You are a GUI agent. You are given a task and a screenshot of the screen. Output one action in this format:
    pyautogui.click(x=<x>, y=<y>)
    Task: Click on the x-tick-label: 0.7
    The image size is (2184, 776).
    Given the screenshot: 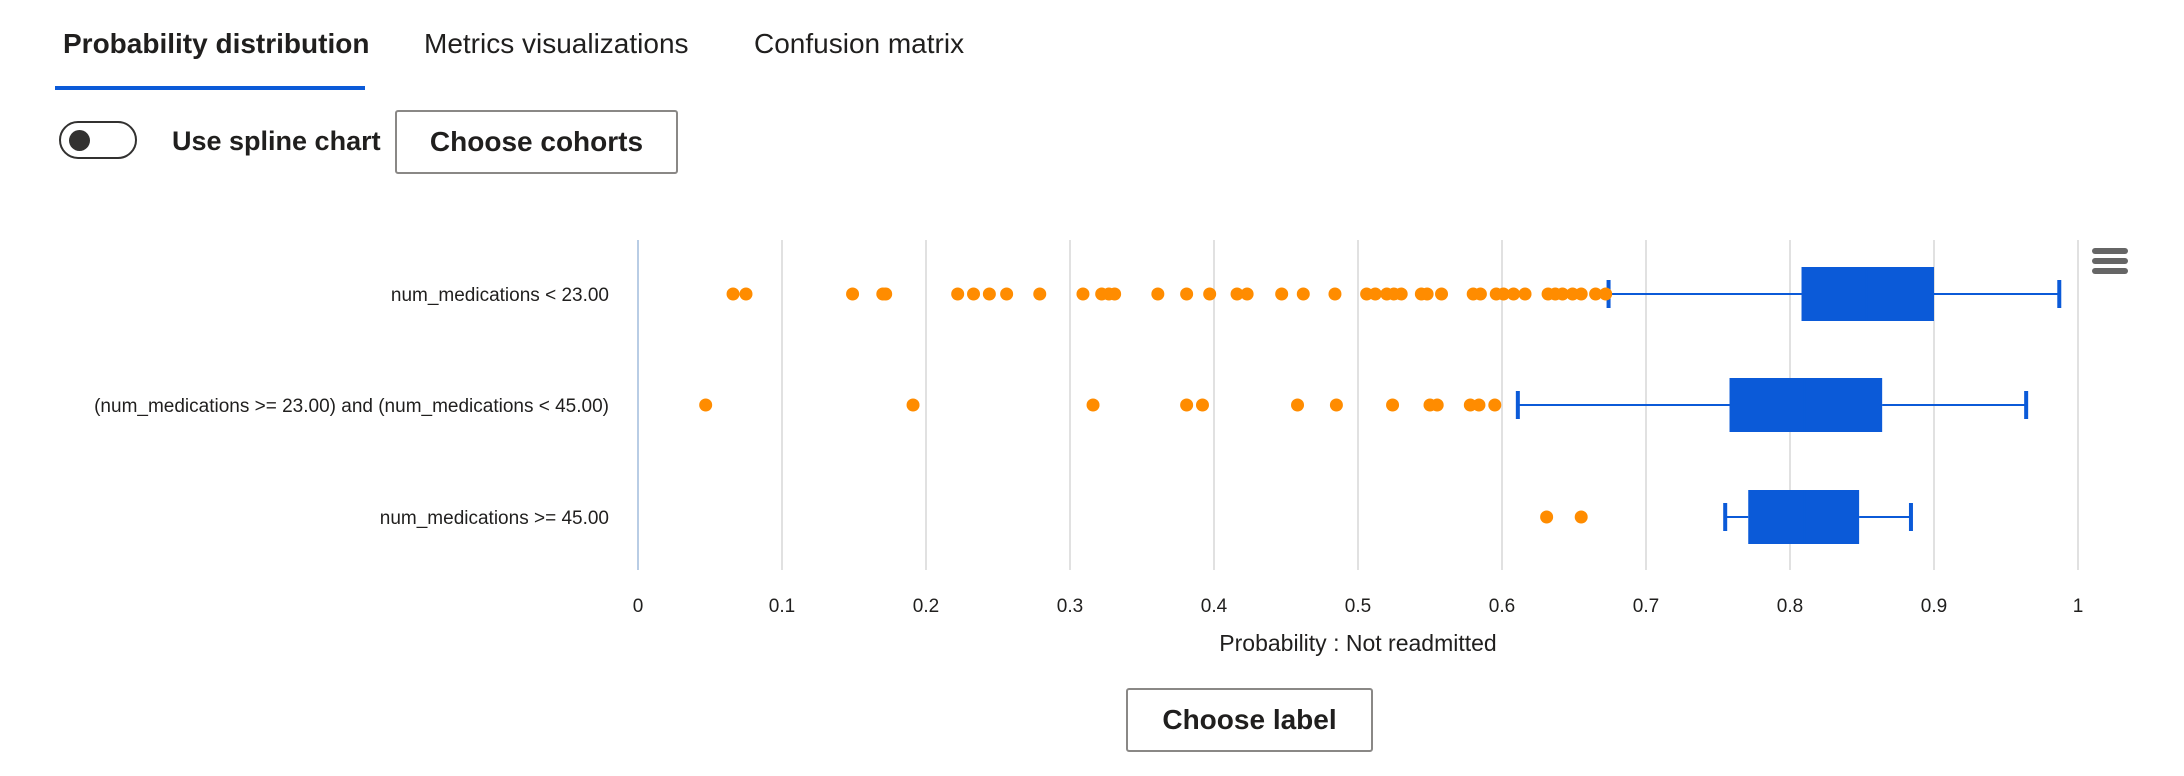 What is the action you would take?
    pyautogui.click(x=1646, y=606)
    